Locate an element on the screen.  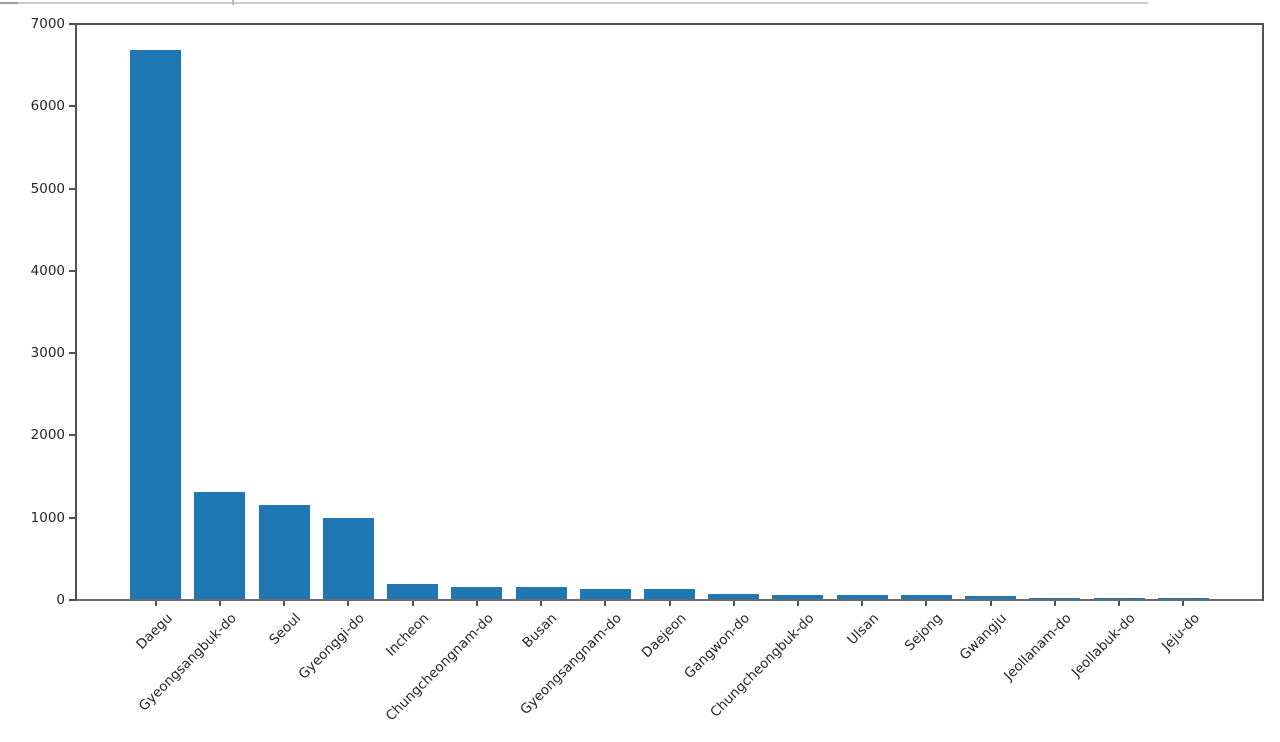
x-tick-label: Gwangju is located at coordinates (984, 637).